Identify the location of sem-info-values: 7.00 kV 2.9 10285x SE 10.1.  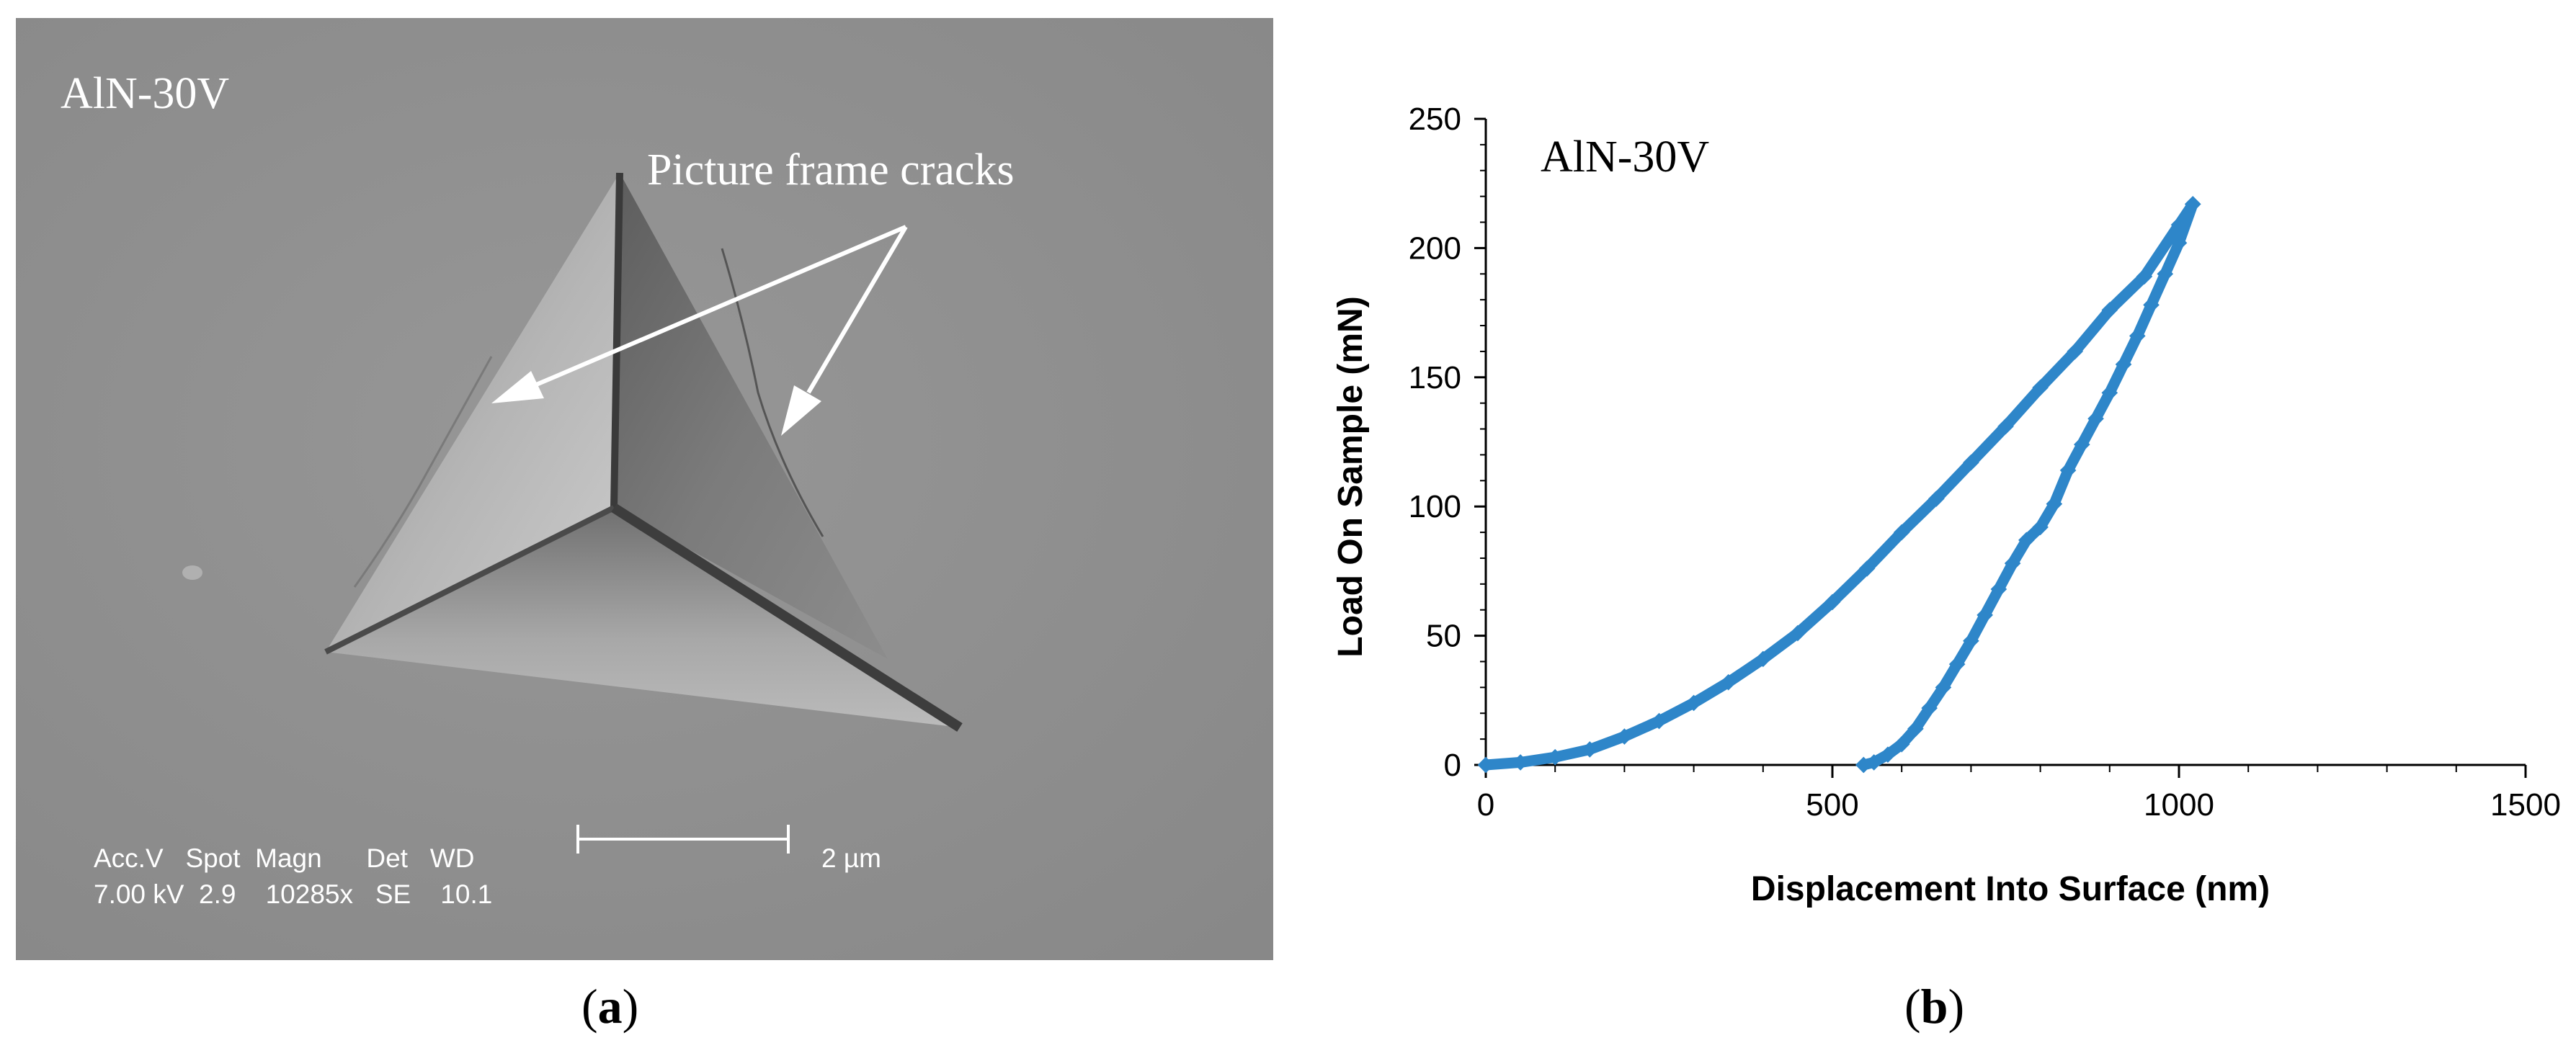
(293, 894).